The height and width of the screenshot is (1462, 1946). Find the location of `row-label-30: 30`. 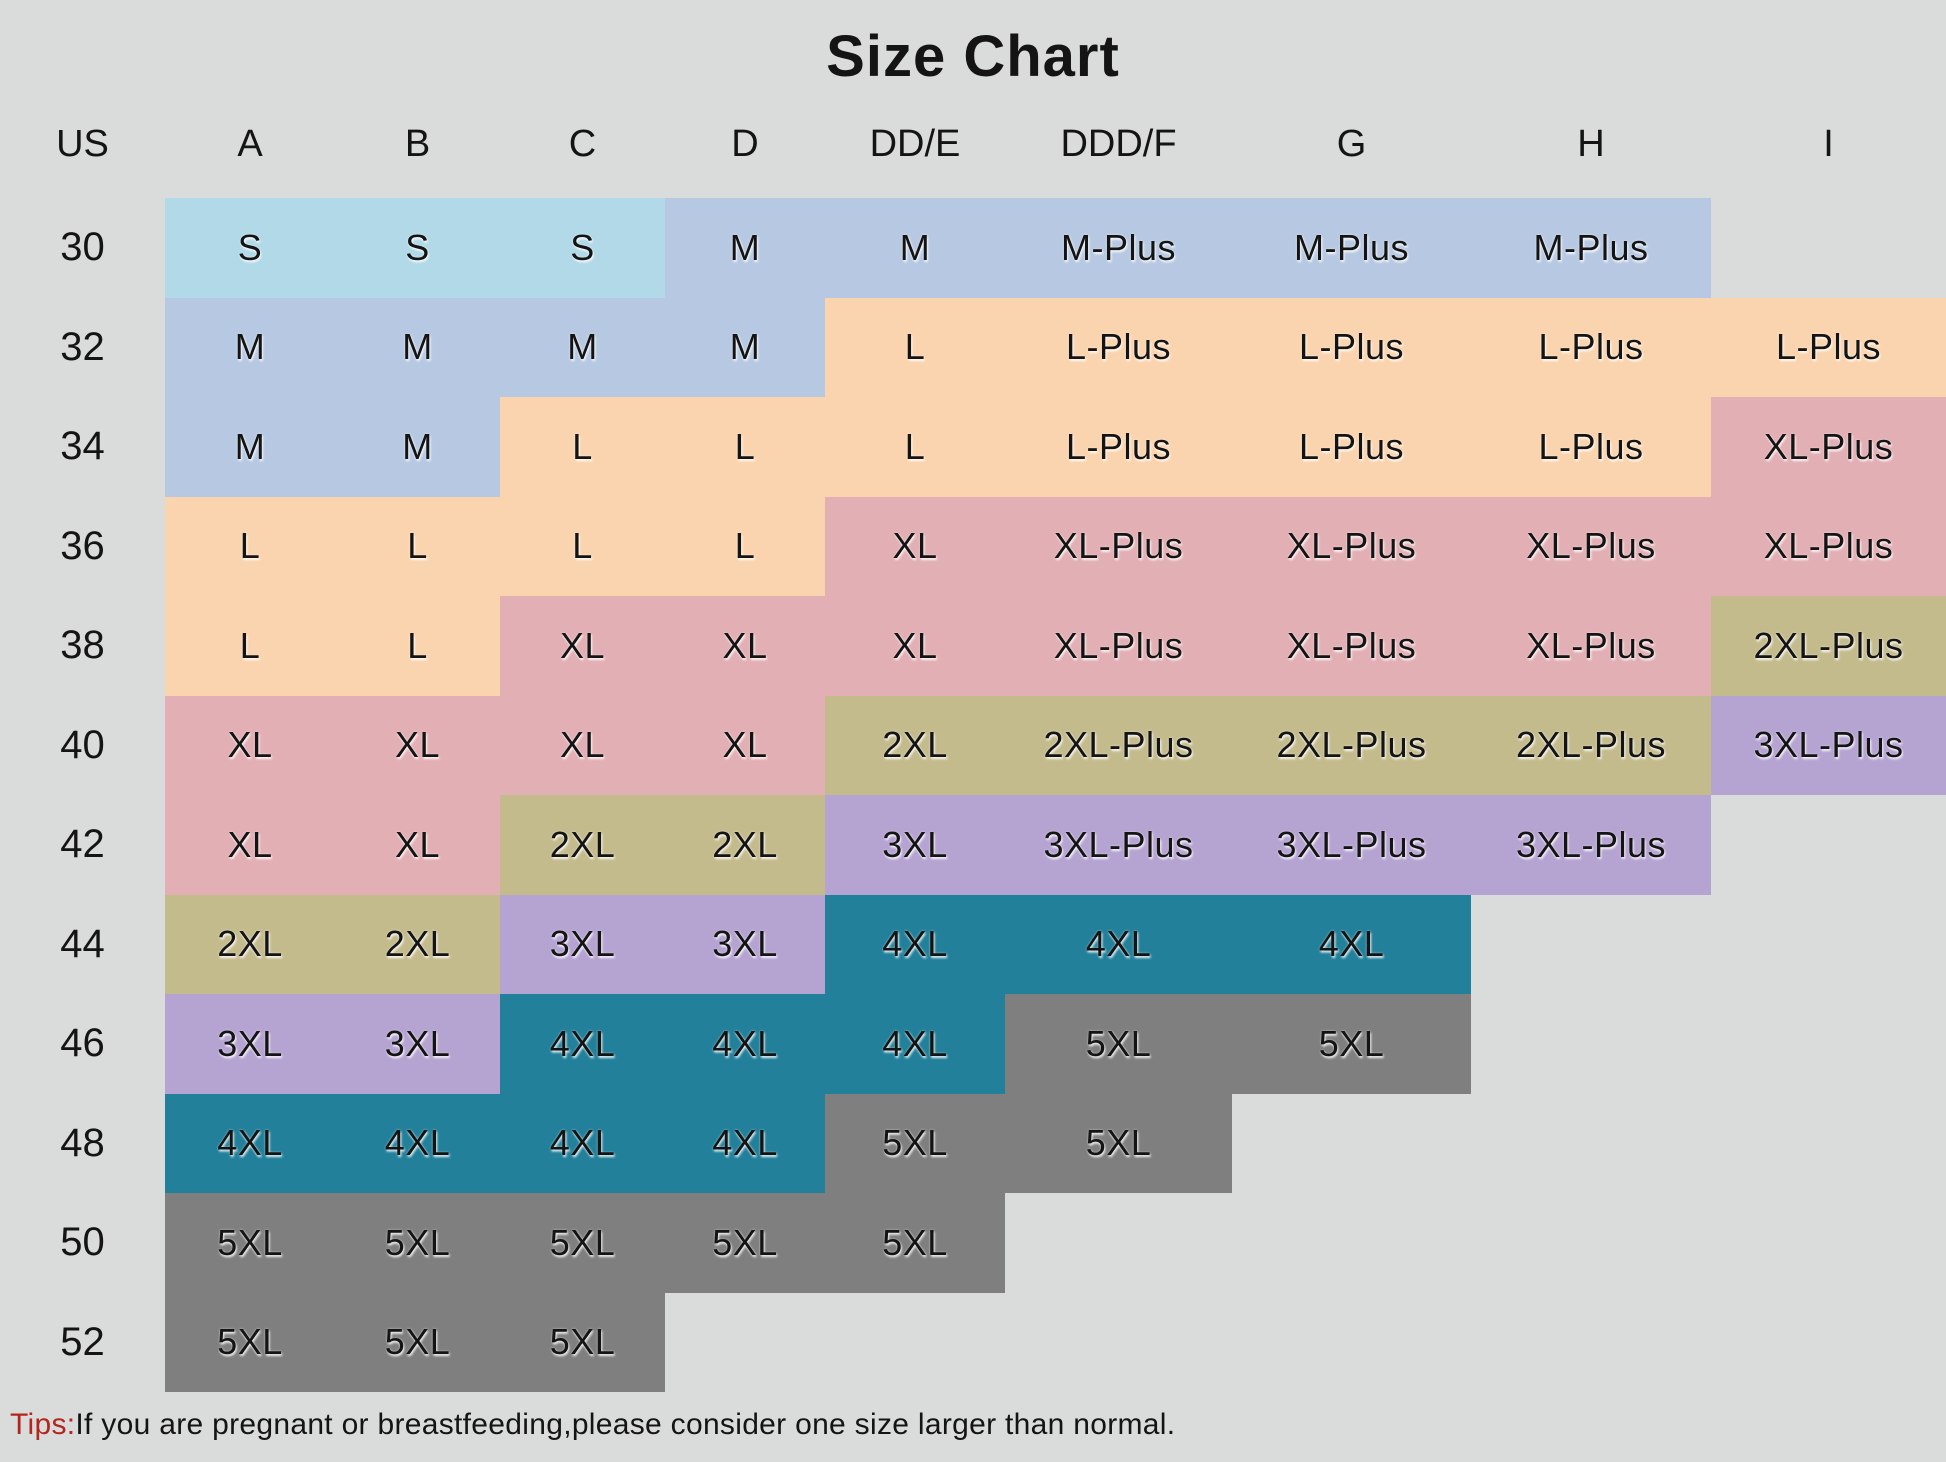

row-label-30: 30 is located at coordinates (82, 247).